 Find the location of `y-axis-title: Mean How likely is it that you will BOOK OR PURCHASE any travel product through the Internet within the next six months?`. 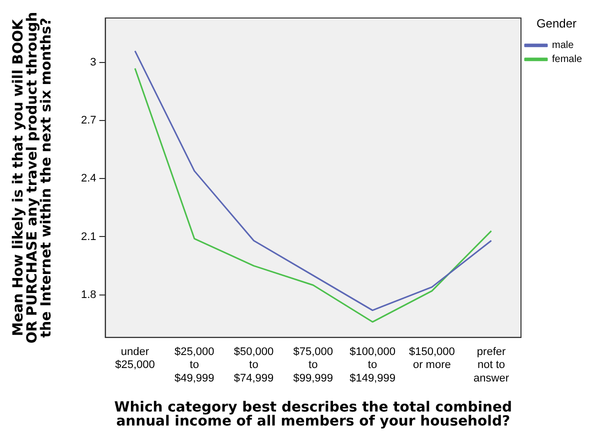

y-axis-title: Mean How likely is it that you will BOOK OR PURCHASE any travel product through the Internet within the next six months? is located at coordinates (32, 178).